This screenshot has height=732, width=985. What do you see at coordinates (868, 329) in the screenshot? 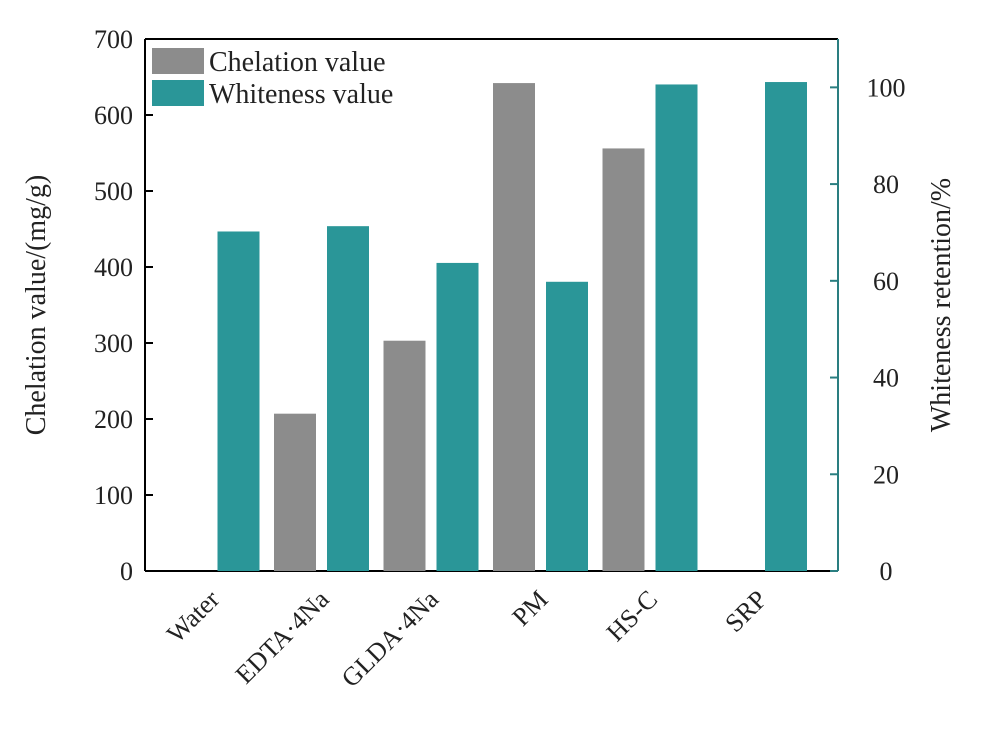
I see `right-axis: 0 20 40 60 80 100` at bounding box center [868, 329].